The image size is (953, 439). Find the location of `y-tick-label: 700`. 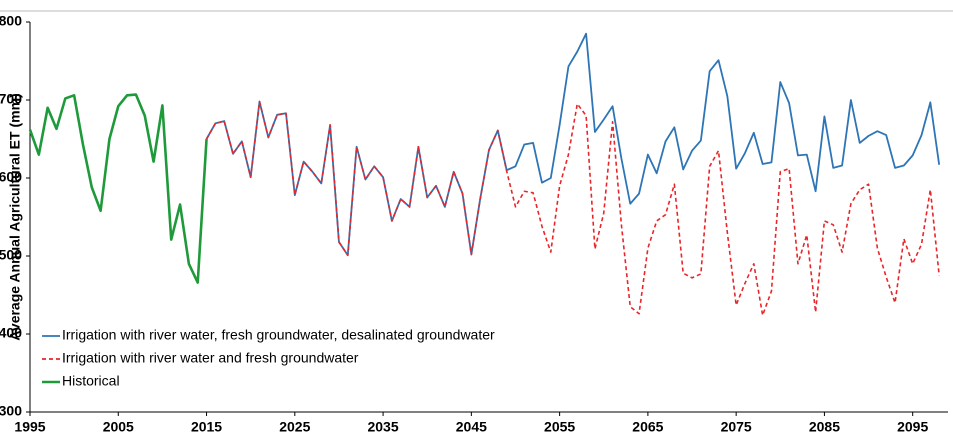

y-tick-label: 700 is located at coordinates (11, 99).